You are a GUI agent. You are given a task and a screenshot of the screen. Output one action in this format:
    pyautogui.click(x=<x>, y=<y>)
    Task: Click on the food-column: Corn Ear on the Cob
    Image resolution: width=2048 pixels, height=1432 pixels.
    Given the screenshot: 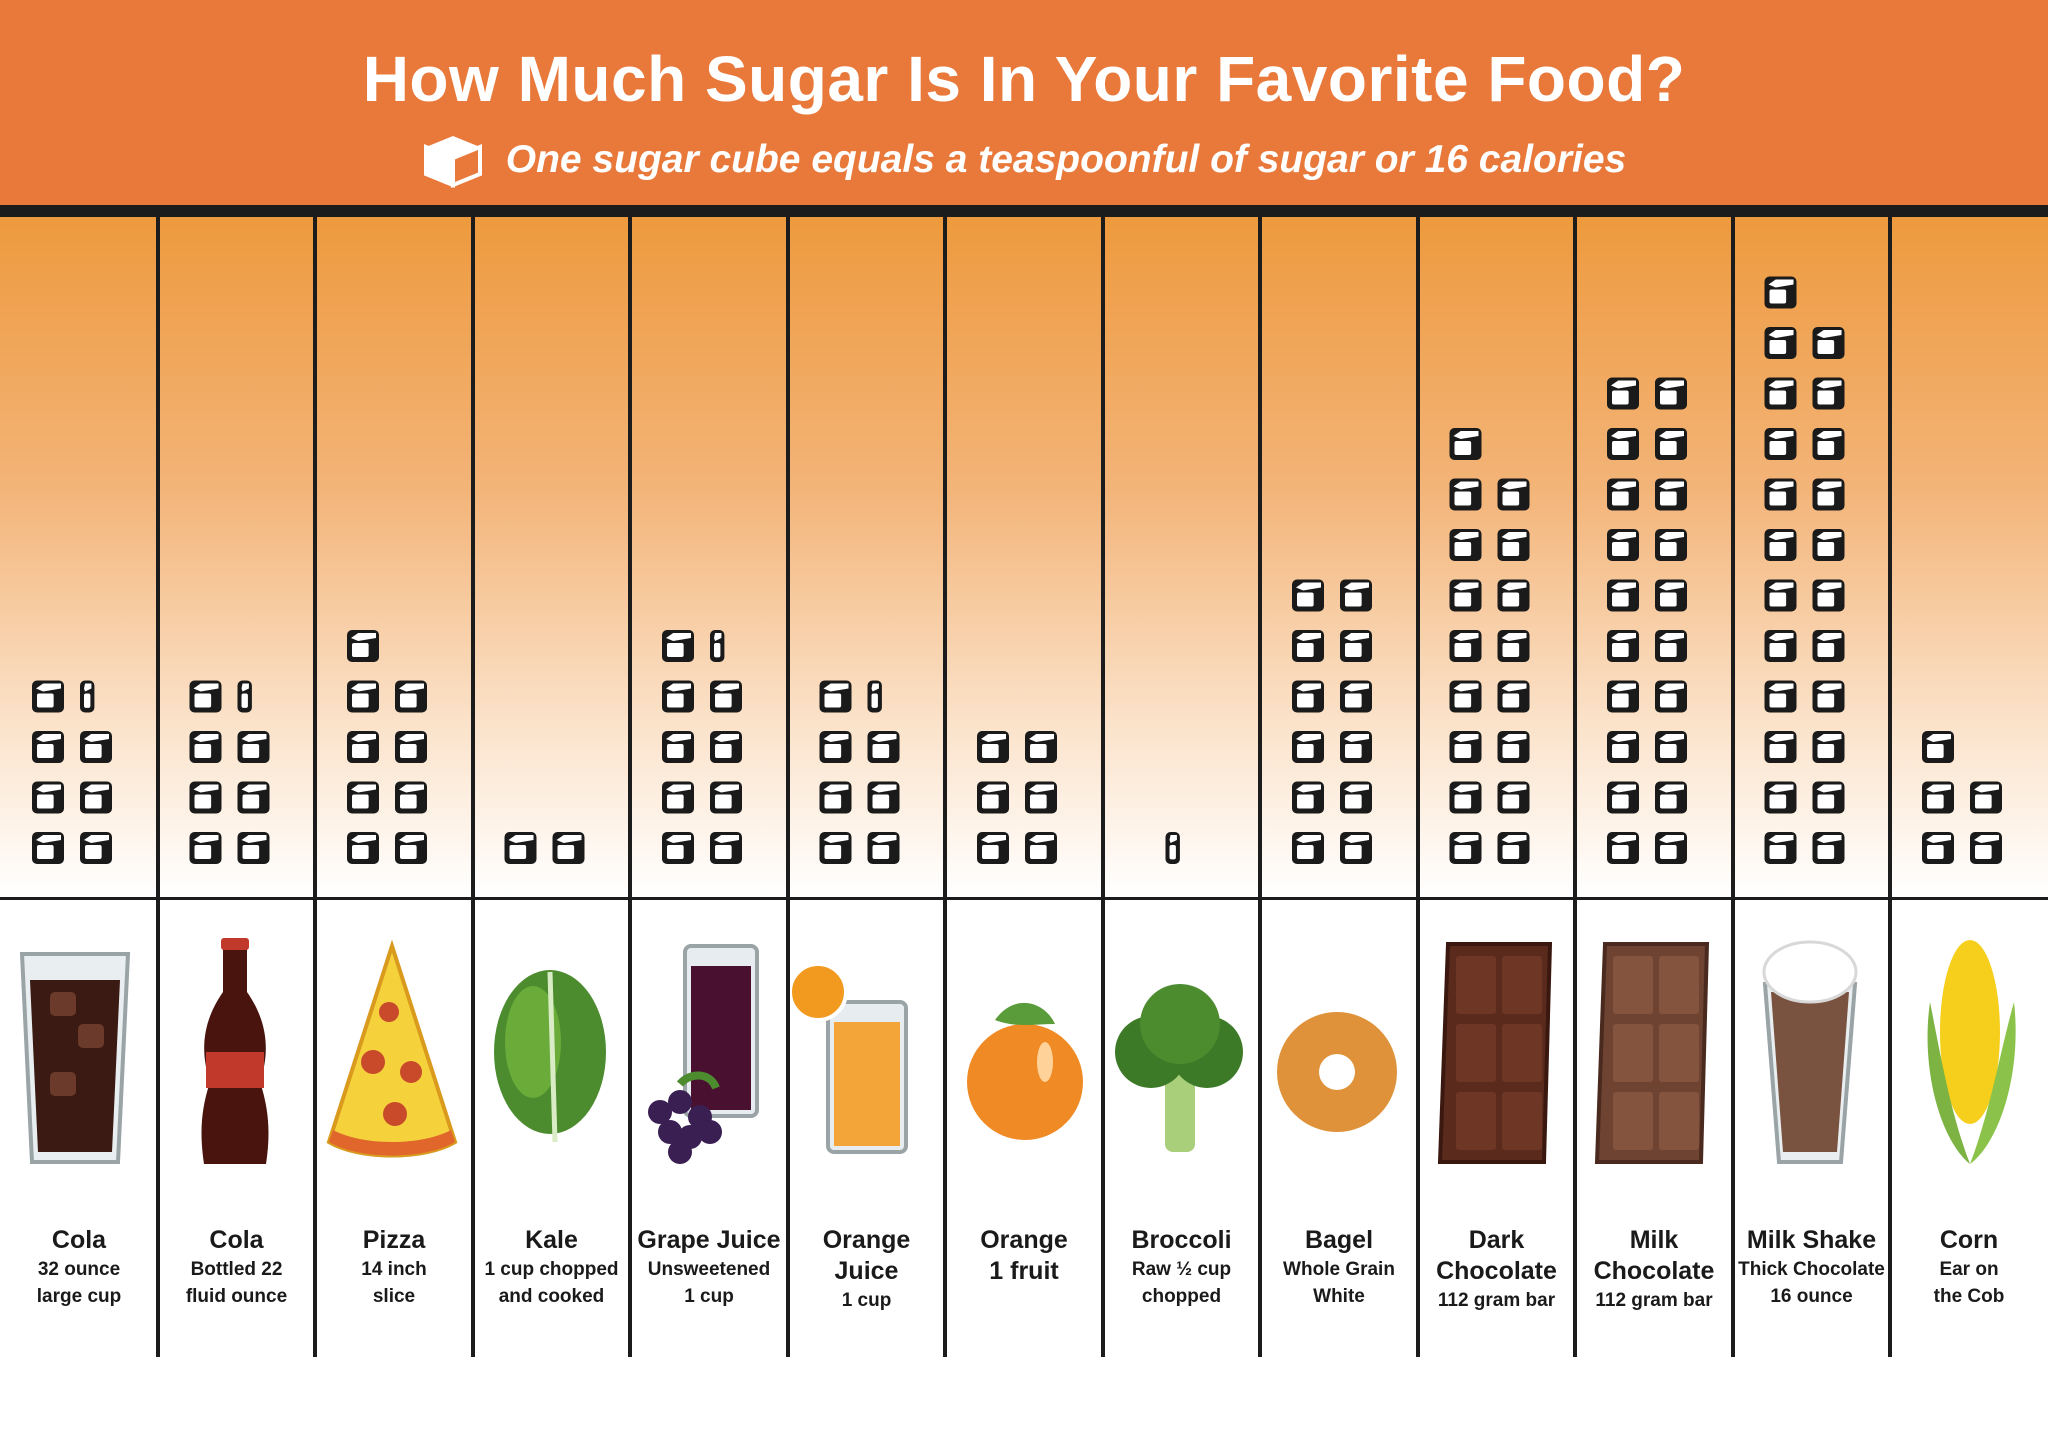 What is the action you would take?
    pyautogui.click(x=1969, y=787)
    